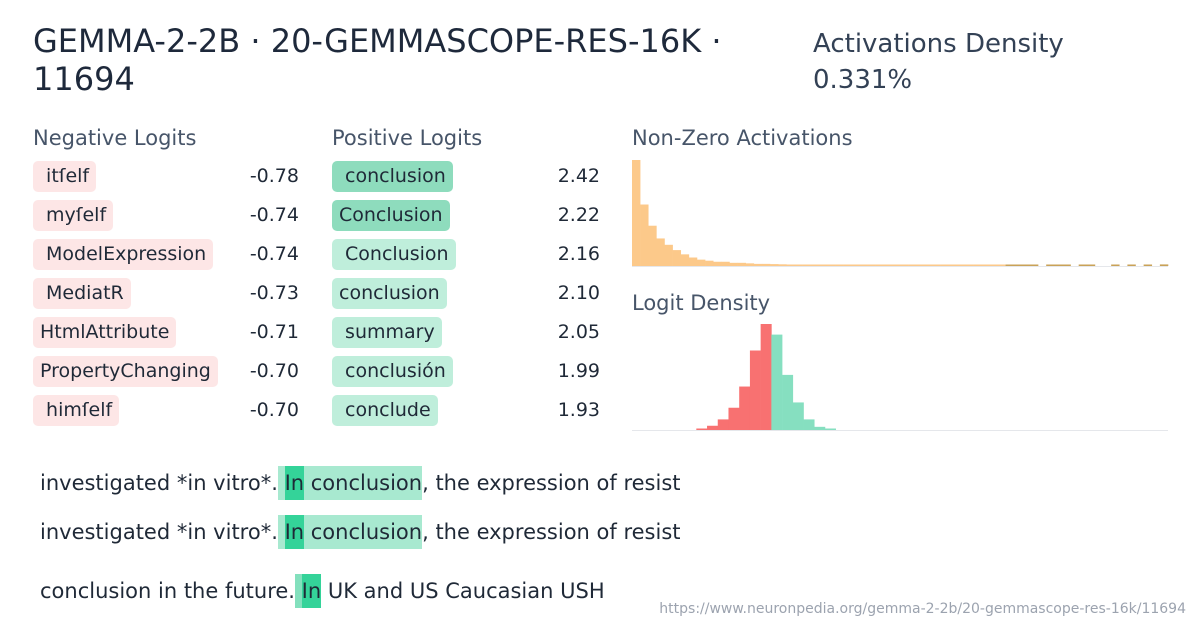 The width and height of the screenshot is (1200, 630). I want to click on negative-logit-token: myſelf, so click(73, 215).